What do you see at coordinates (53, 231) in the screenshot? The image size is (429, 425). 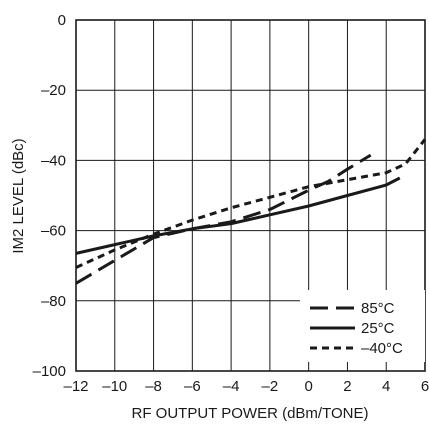 I see `y-tick-label: –60` at bounding box center [53, 231].